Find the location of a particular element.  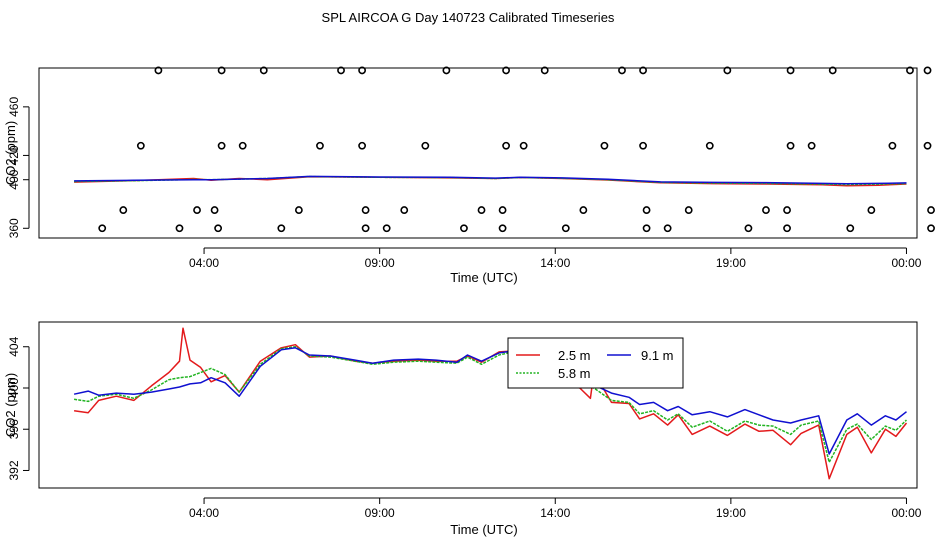

y-tick-label: 360 is located at coordinates (14, 228).